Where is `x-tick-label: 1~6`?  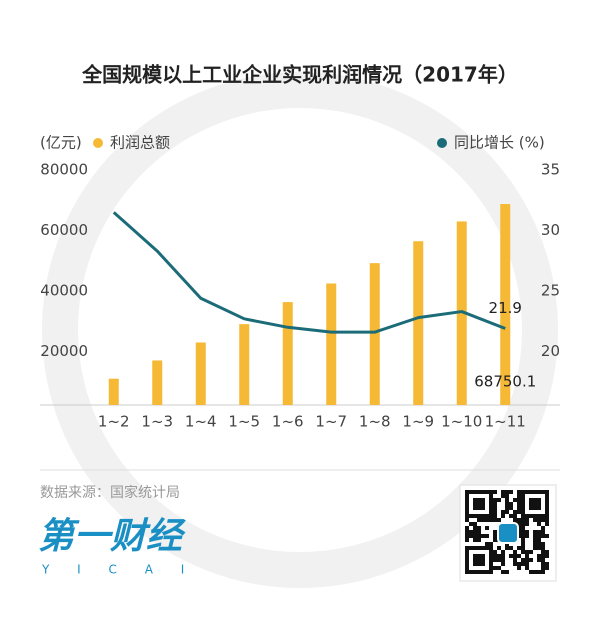 x-tick-label: 1~6 is located at coordinates (288, 422).